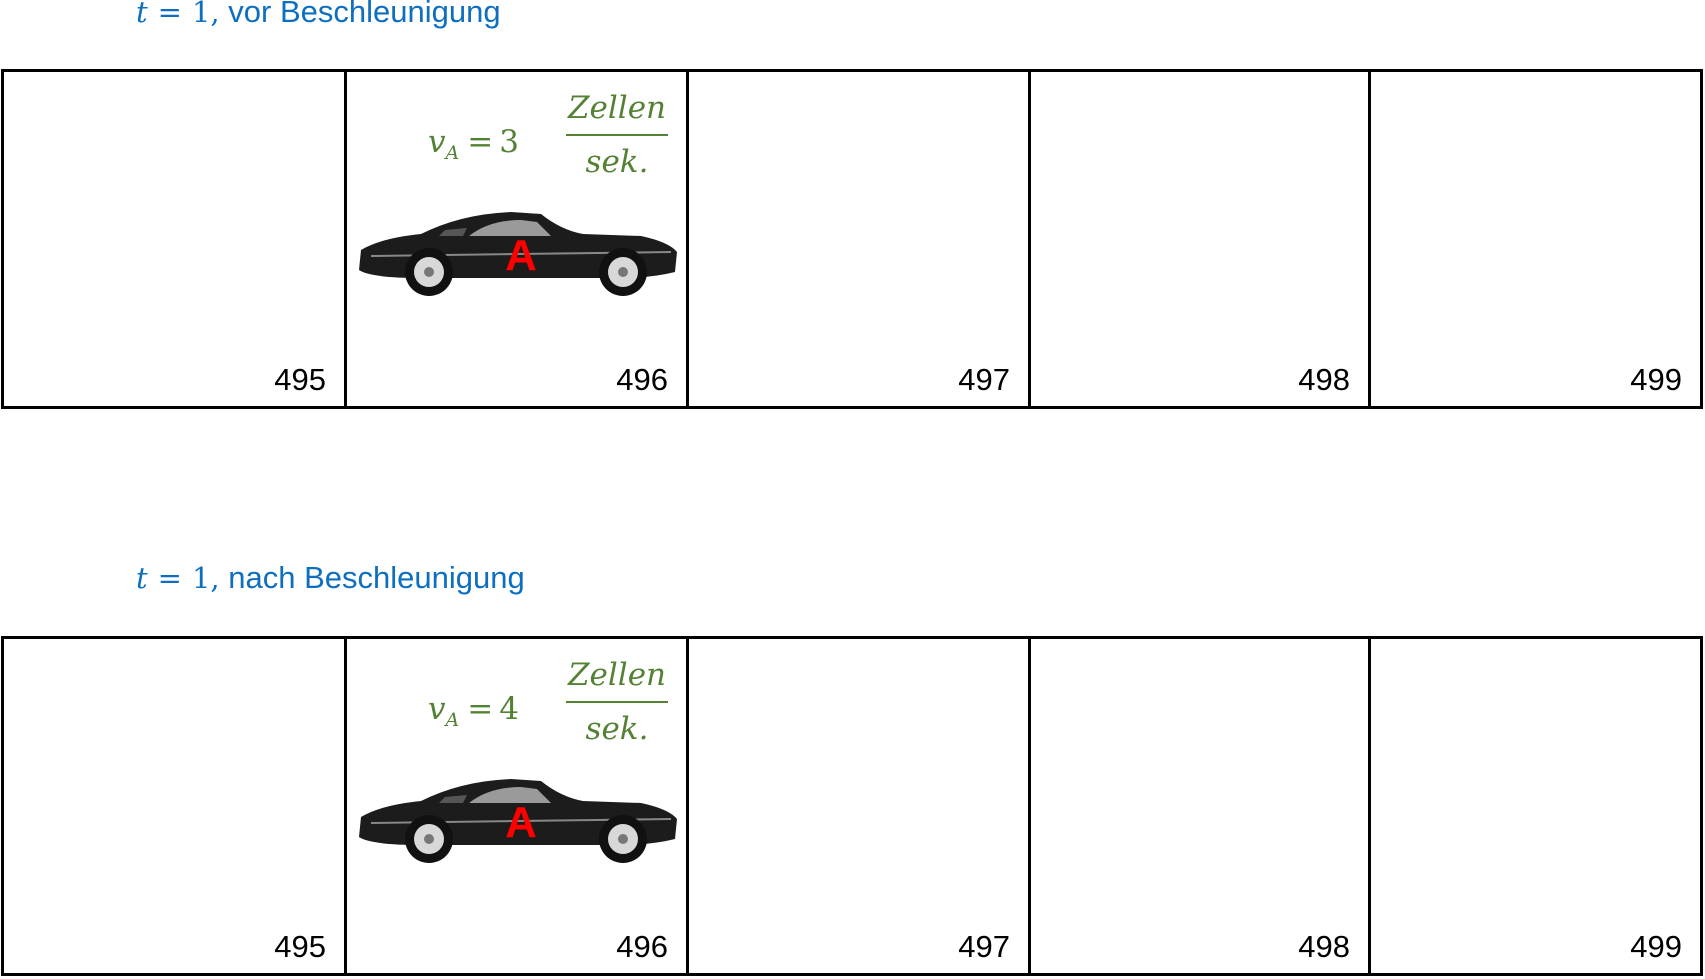 The height and width of the screenshot is (979, 1705). What do you see at coordinates (364, 14) in the screenshot?
I see `heading-text: vor Beschleunigung` at bounding box center [364, 14].